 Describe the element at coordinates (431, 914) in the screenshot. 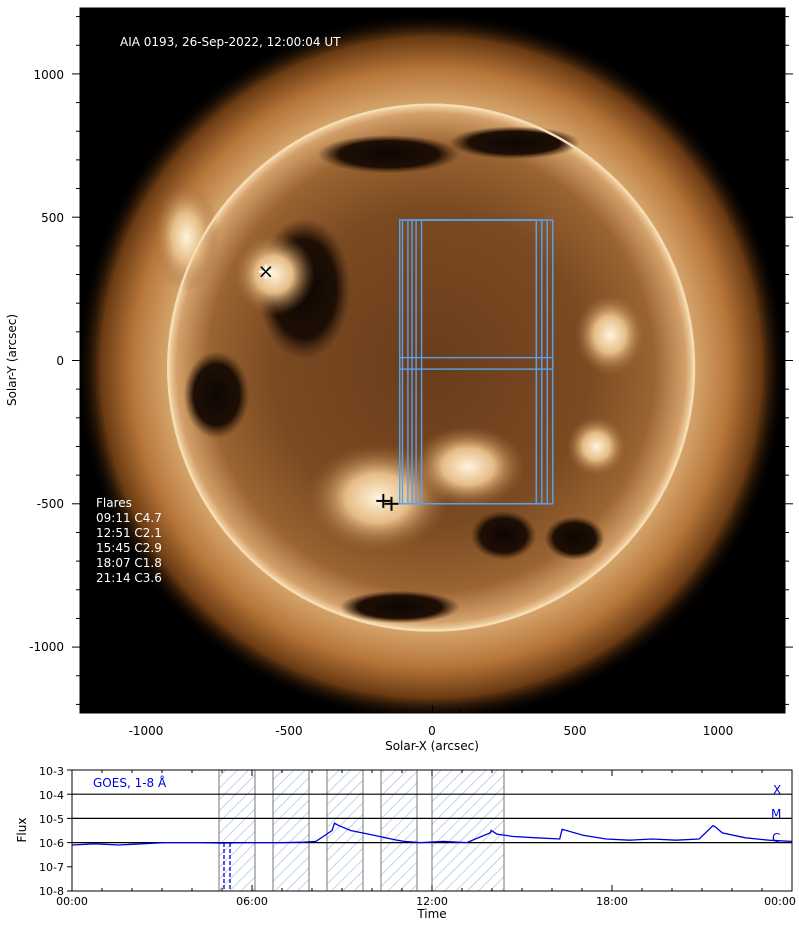

I see `goes-x-axis-label: Time` at that location.